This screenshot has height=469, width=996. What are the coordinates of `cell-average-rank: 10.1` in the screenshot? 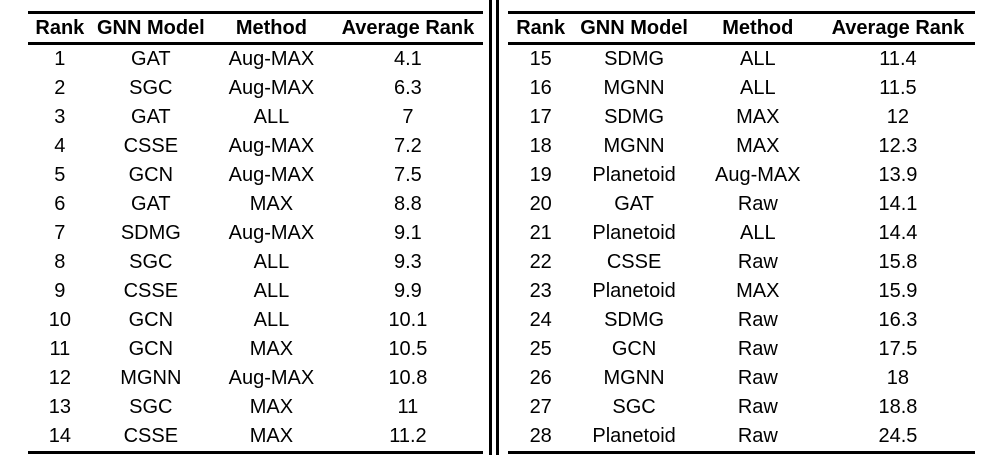 It's located at (408, 320).